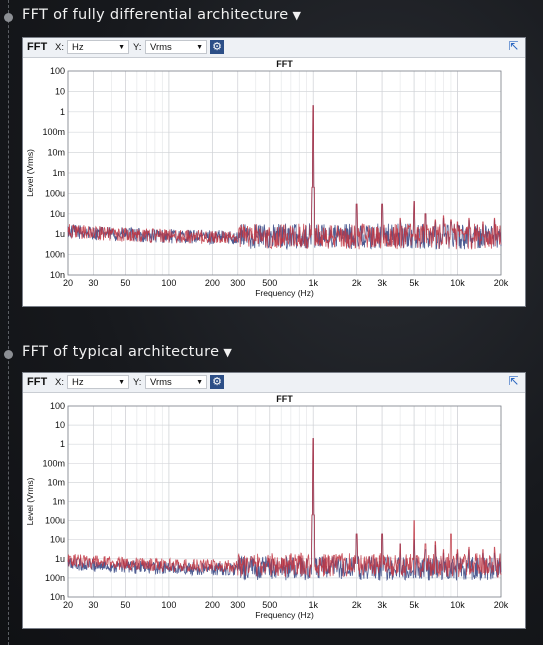 This screenshot has height=645, width=543. What do you see at coordinates (121, 352) in the screenshot?
I see `section-title-text: FFT of typical architecture` at bounding box center [121, 352].